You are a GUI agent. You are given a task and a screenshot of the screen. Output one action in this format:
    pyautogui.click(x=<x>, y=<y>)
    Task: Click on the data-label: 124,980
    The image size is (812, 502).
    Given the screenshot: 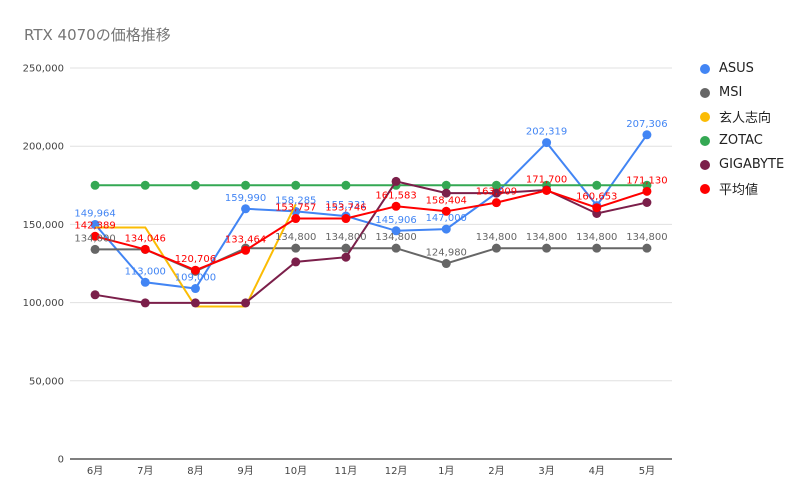 What is the action you would take?
    pyautogui.click(x=446, y=253)
    